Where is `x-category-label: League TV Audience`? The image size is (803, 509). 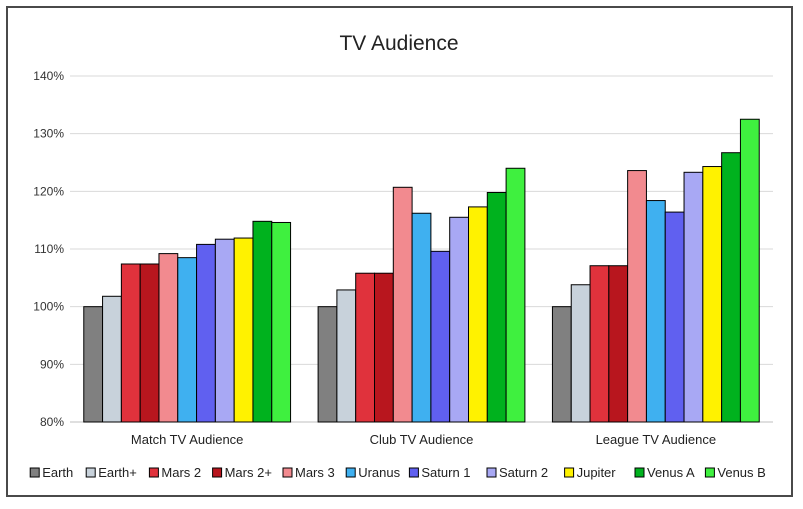 x-category-label: League TV Audience is located at coordinates (656, 439).